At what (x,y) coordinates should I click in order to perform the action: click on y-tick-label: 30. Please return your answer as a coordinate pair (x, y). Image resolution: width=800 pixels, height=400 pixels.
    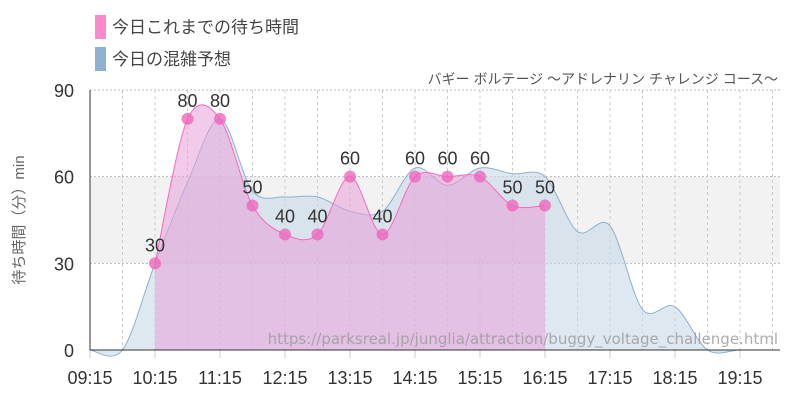
    Looking at the image, I should click on (64, 264).